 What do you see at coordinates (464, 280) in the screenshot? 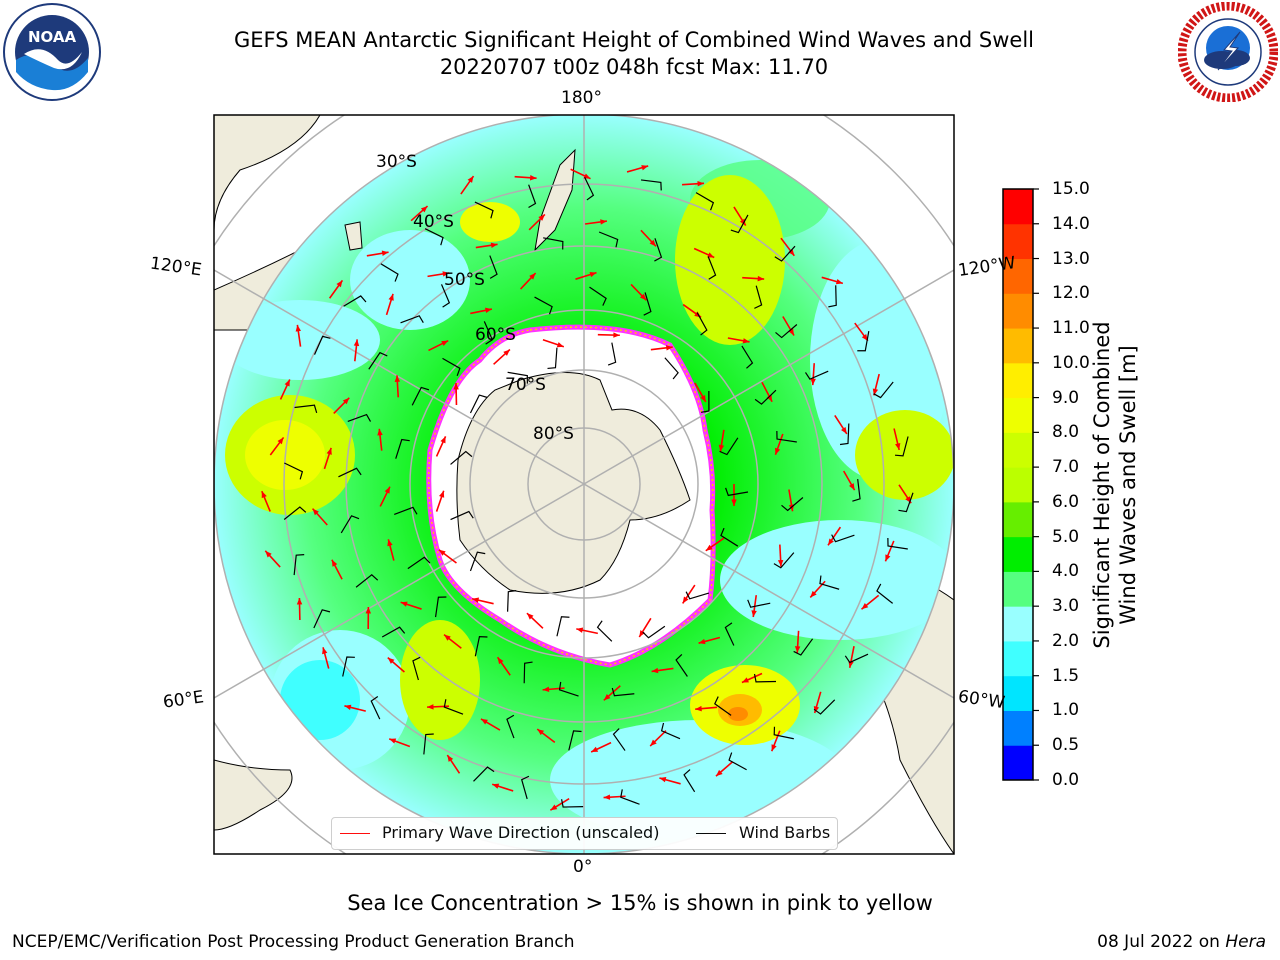
I see `lat-label-50s: 50°S` at bounding box center [464, 280].